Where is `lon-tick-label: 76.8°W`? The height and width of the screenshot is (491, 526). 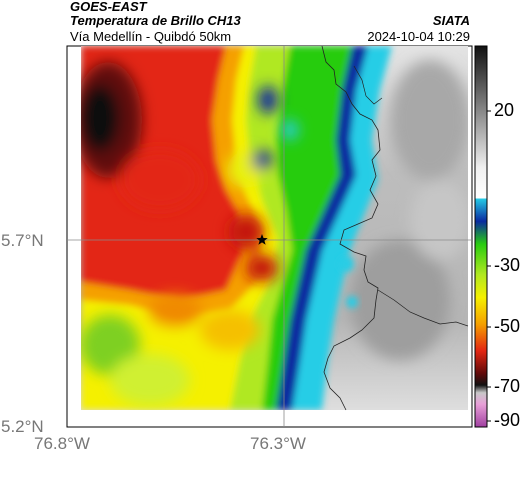 lon-tick-label: 76.8°W is located at coordinates (62, 443).